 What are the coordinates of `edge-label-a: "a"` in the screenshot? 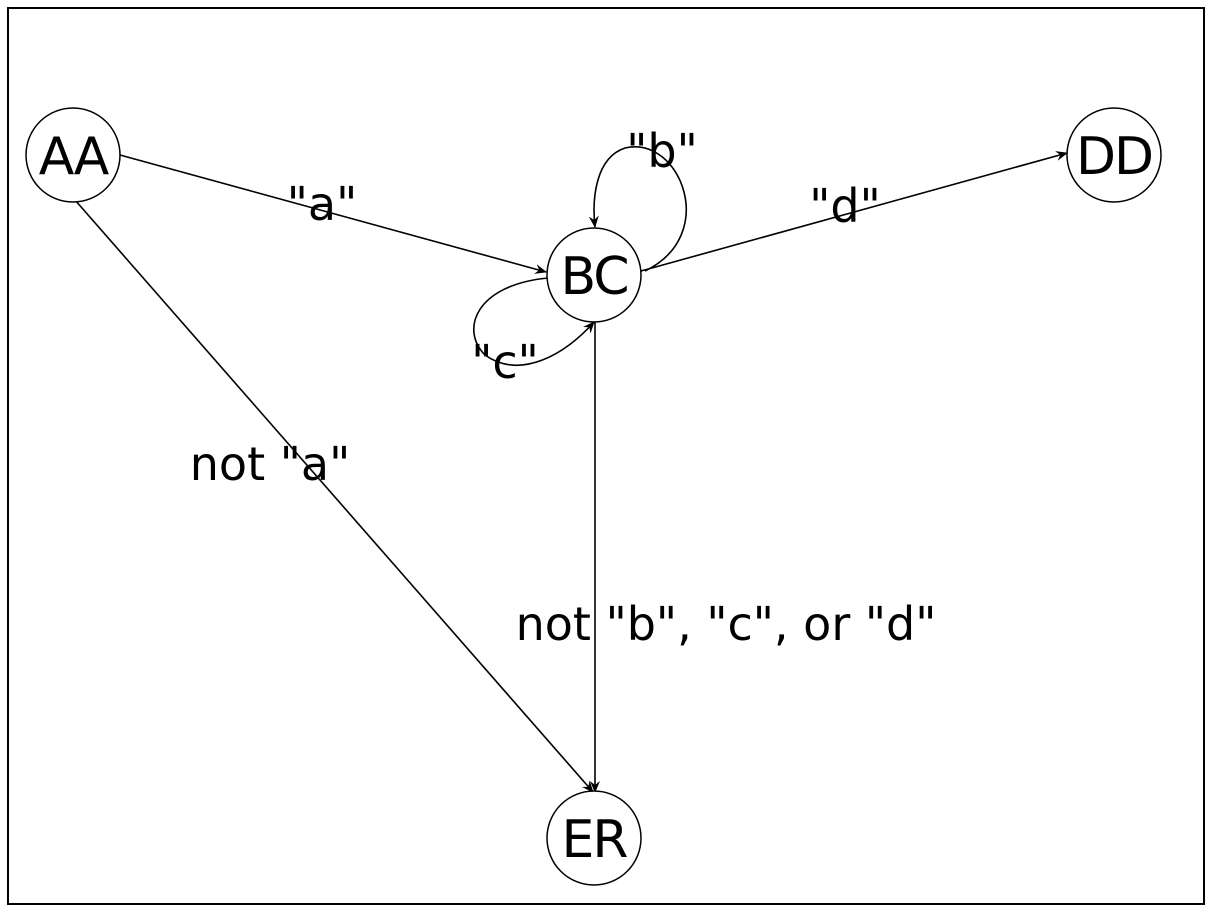 It's located at (322, 204).